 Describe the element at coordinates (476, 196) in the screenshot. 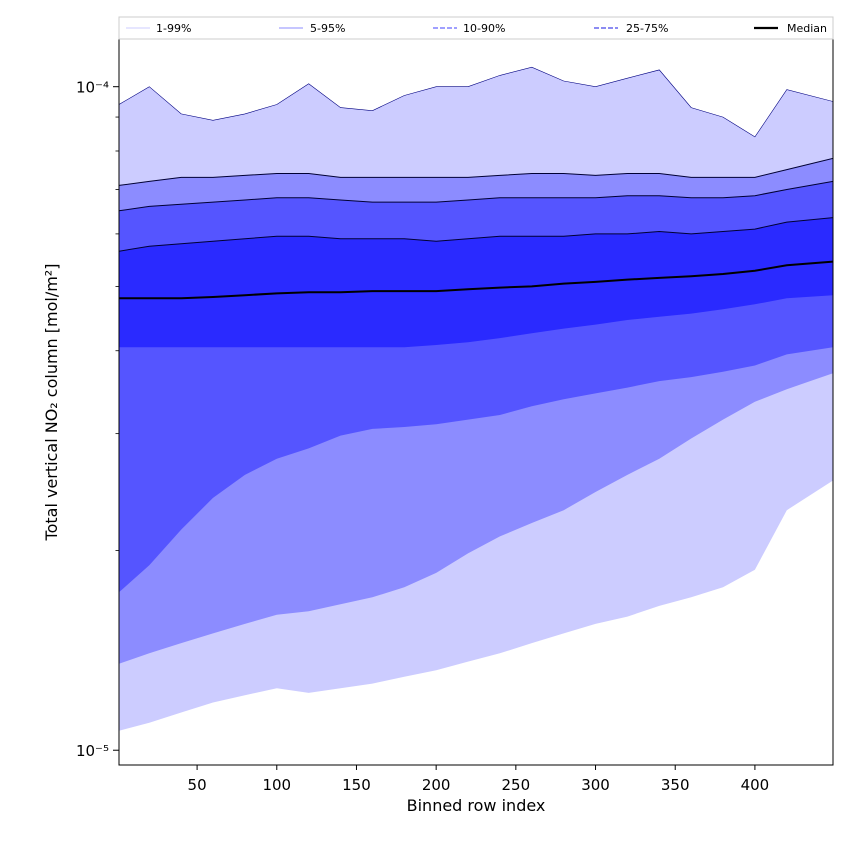

I see `band-upper-line-10-90pct` at that location.